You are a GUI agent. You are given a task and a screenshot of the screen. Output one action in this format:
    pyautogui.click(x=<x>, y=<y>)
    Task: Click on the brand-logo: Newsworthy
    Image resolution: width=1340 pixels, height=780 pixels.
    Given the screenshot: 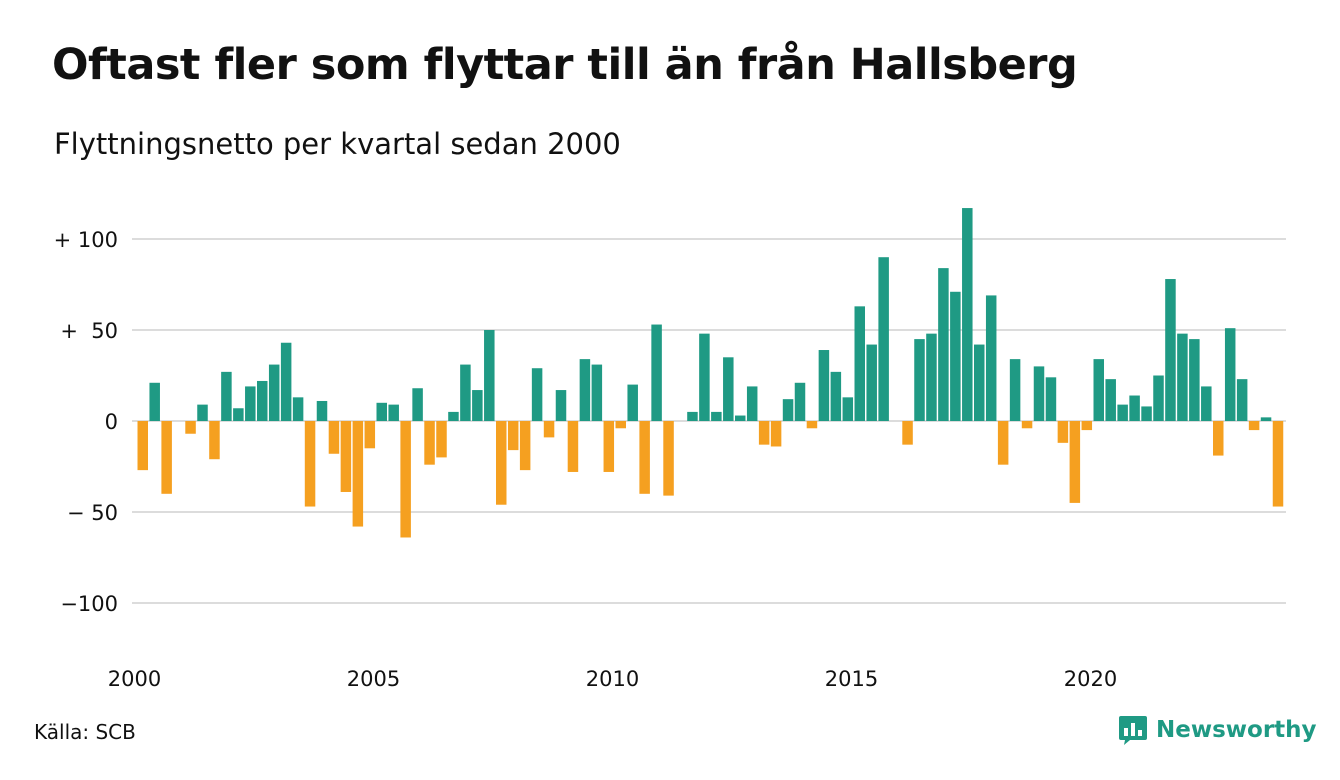 What is the action you would take?
    pyautogui.click(x=1217, y=730)
    